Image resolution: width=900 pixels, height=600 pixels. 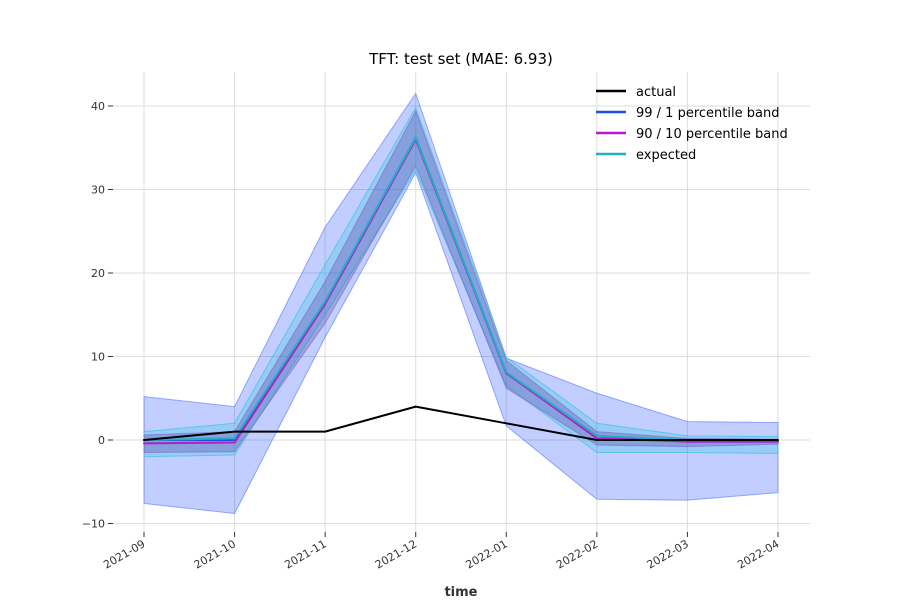 I want to click on legend-label: expected, so click(x=666, y=155).